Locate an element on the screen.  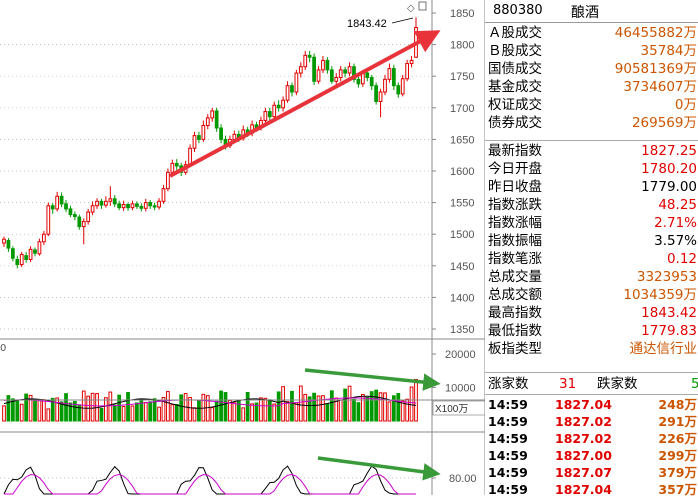
index-info-value: 3.57% is located at coordinates (675, 241).